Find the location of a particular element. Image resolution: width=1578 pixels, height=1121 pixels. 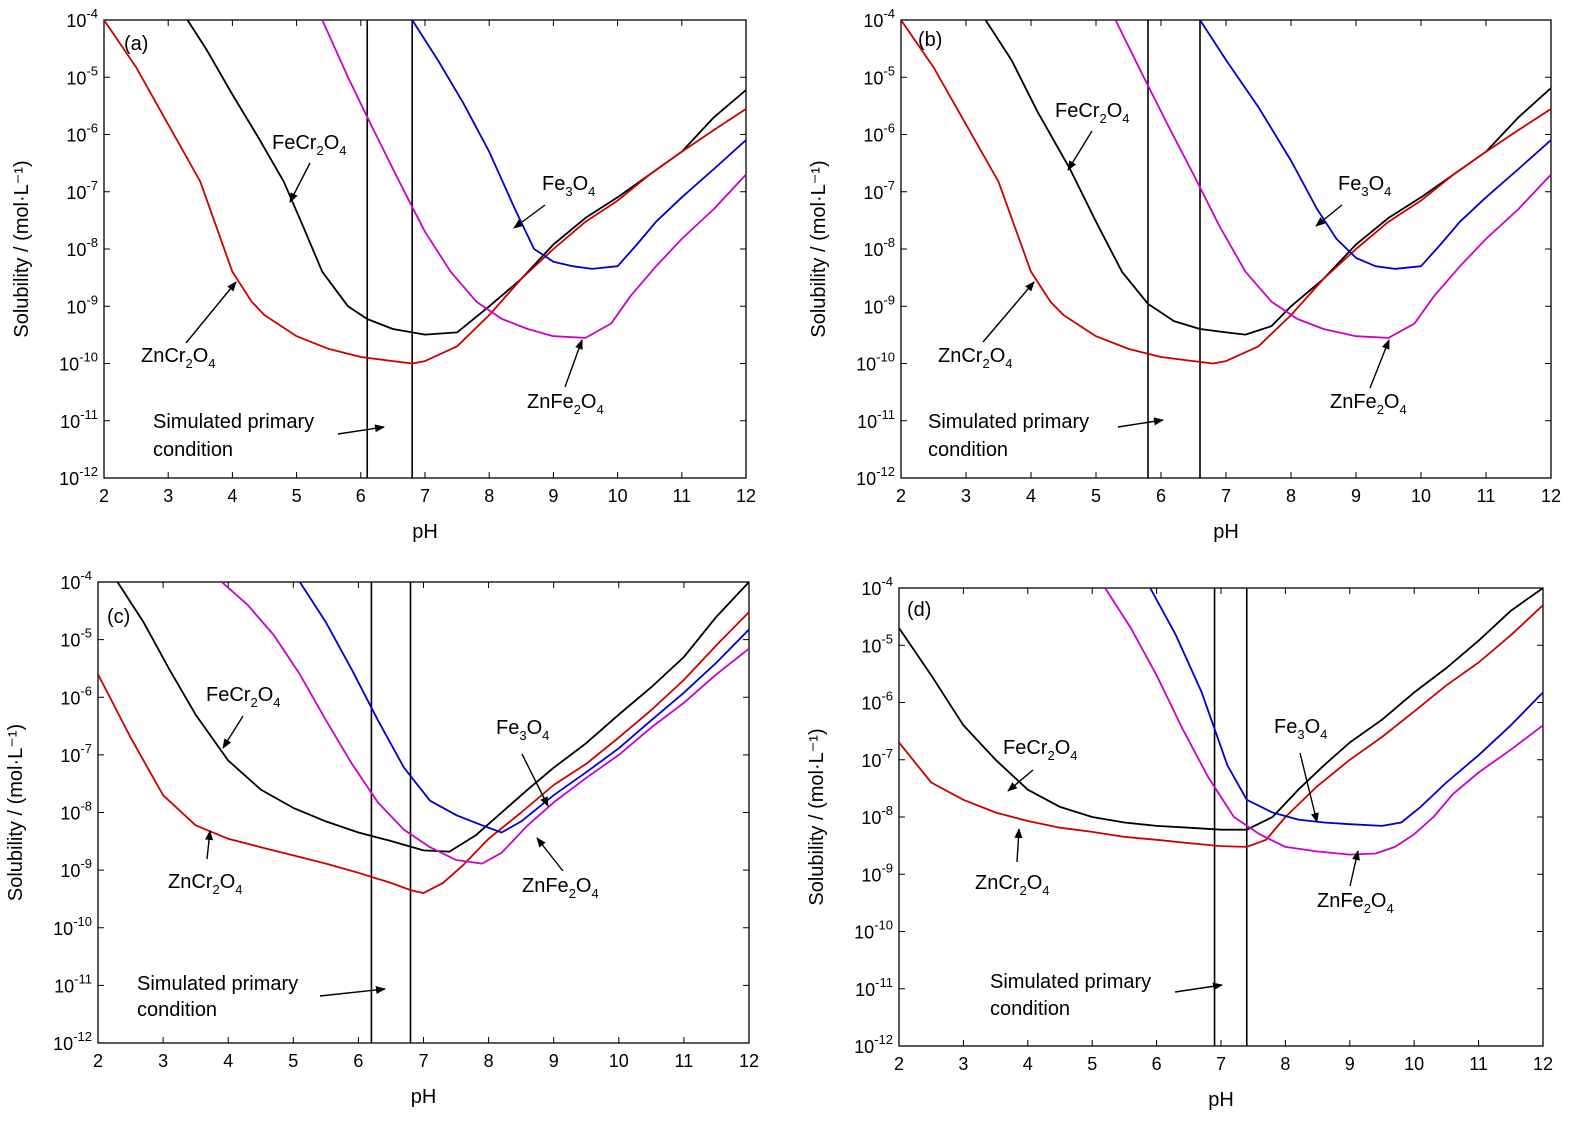

y-axis-label: Solubility / (mol·L⁻¹) is located at coordinates (817, 816).